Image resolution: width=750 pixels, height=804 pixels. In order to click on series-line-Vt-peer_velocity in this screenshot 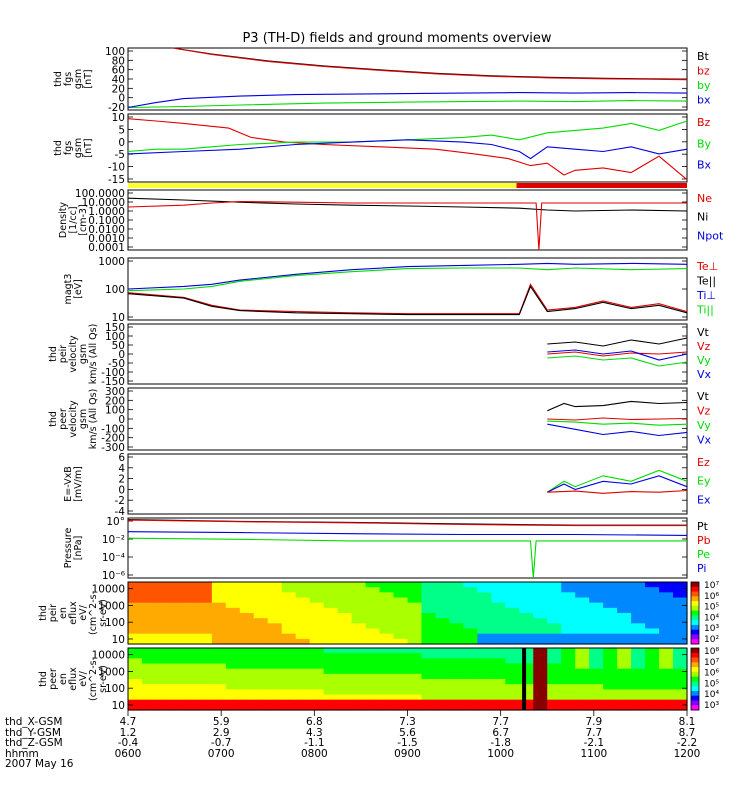, I will do `click(617, 406)`.